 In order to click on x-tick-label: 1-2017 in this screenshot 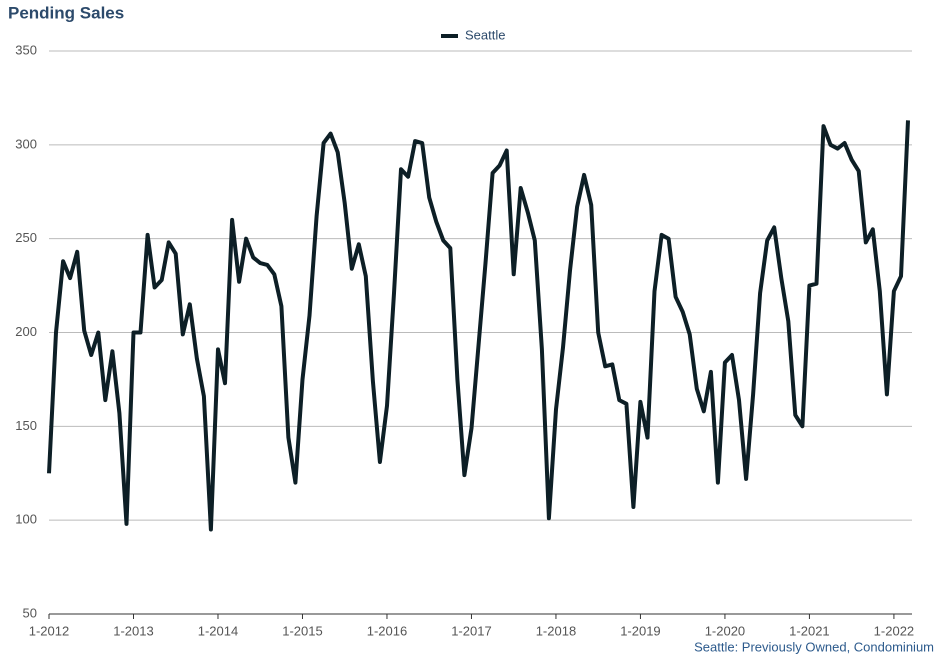, I will do `click(471, 630)`.